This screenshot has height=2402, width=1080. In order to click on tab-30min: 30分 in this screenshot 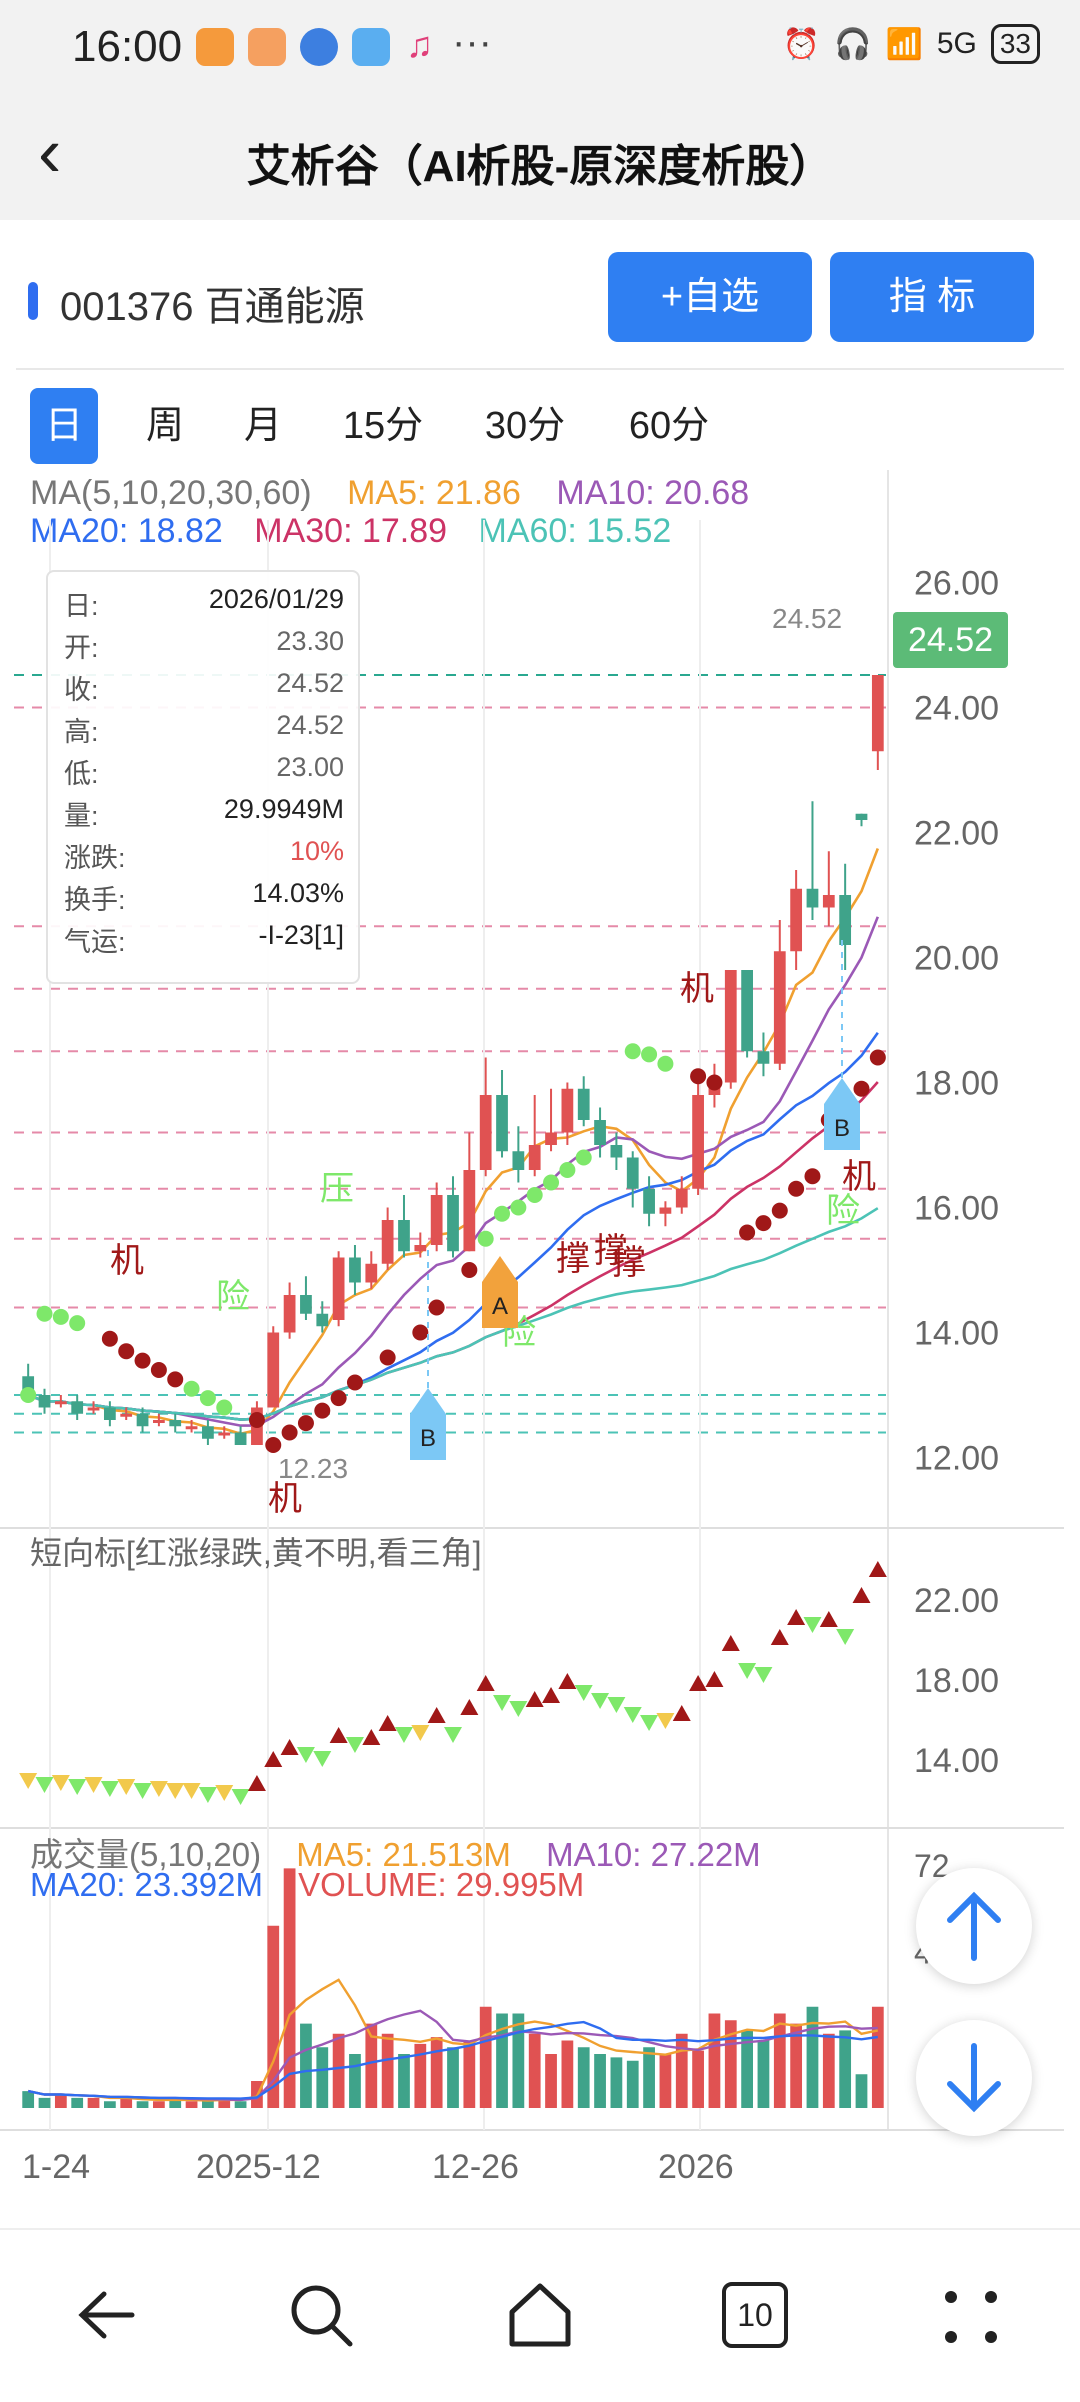, I will do `click(525, 426)`.